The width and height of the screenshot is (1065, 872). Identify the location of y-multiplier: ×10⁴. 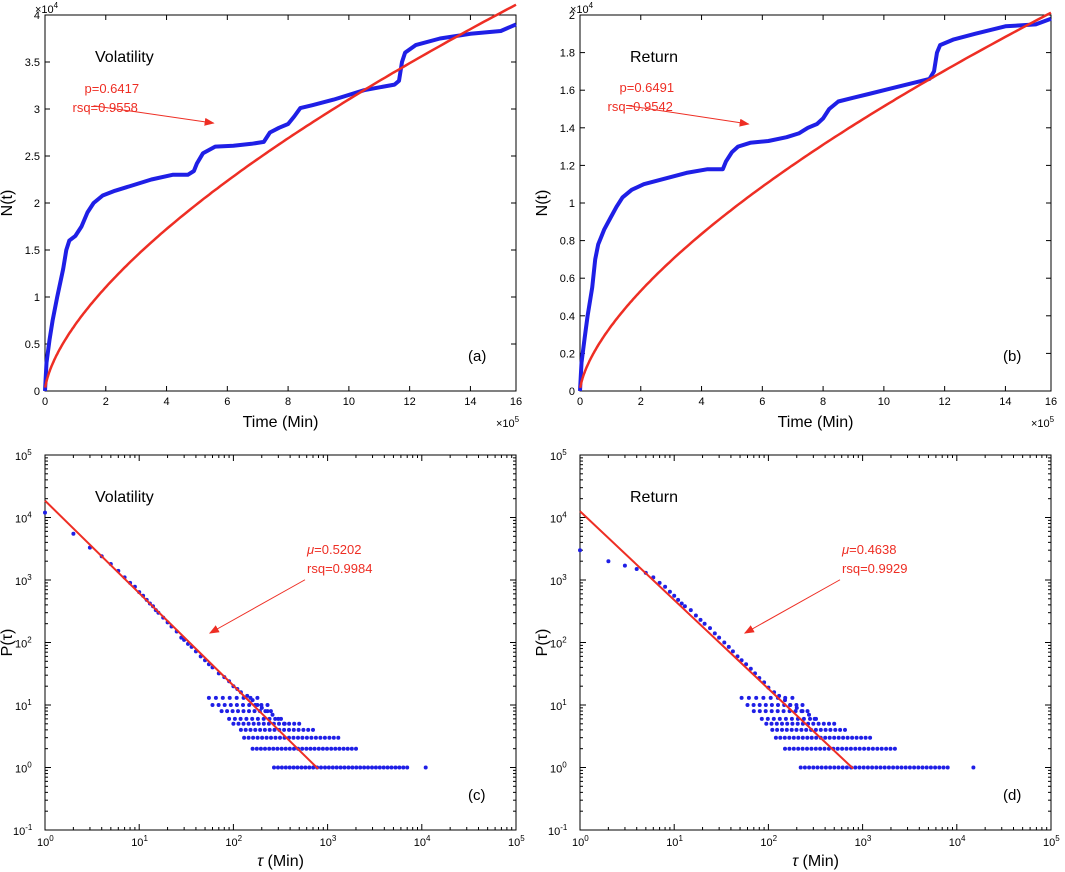
(582, 8).